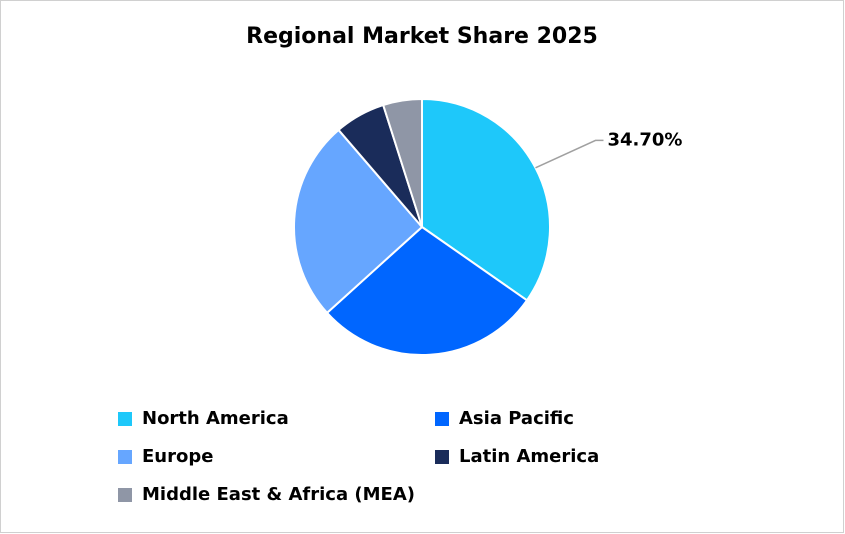  I want to click on legend-label: Asia Pacific, so click(516, 418).